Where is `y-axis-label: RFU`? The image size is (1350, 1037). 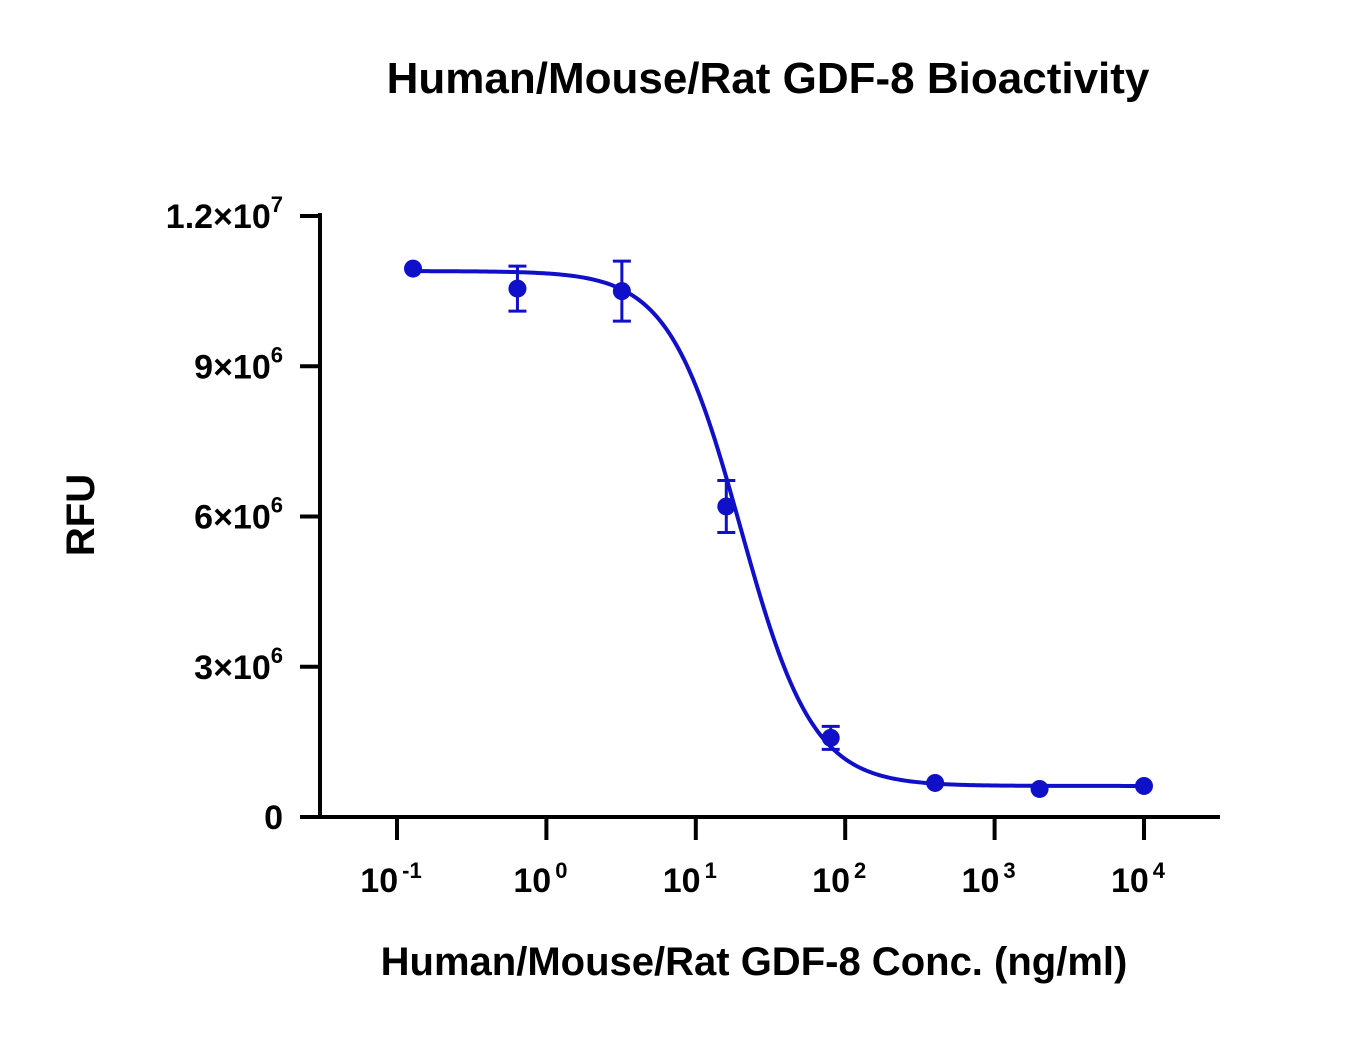 y-axis-label: RFU is located at coordinates (81, 515).